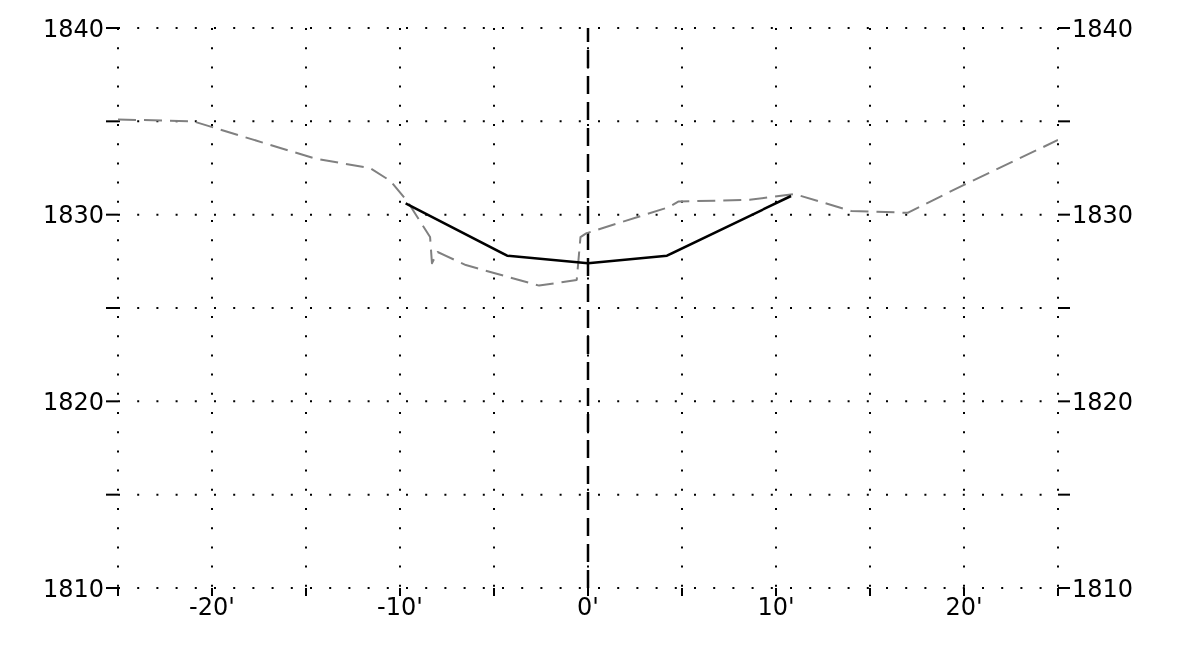 The width and height of the screenshot is (1177, 656). I want to click on y-tick-label: 1830, so click(73, 215).